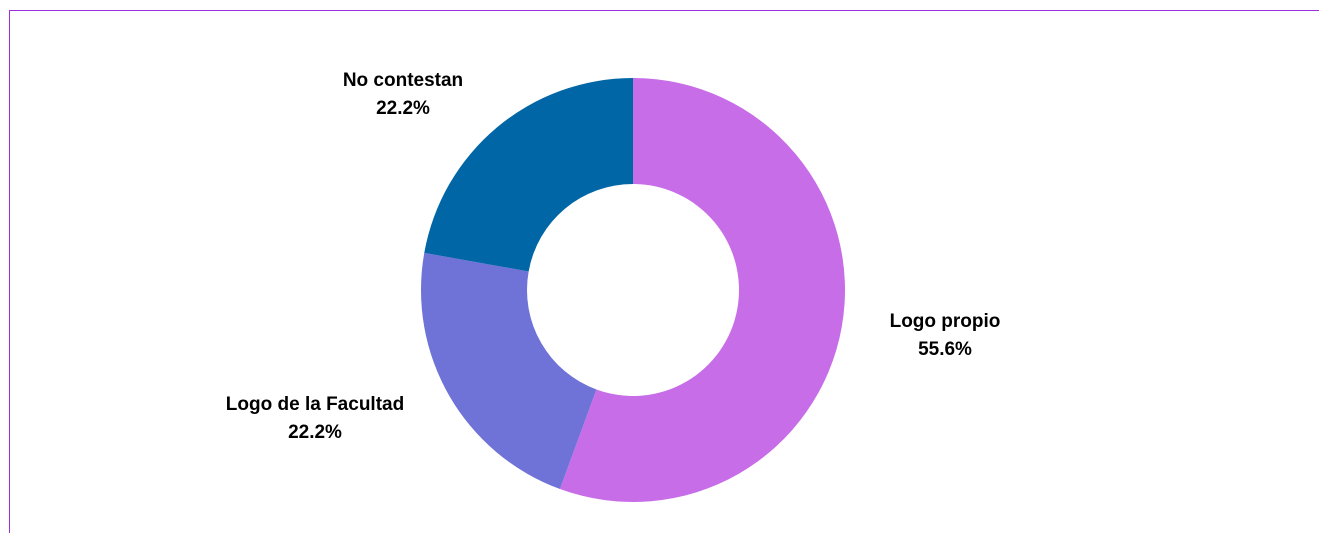  Describe the element at coordinates (945, 349) in the screenshot. I see `slice-value-label: 55.6%` at that location.